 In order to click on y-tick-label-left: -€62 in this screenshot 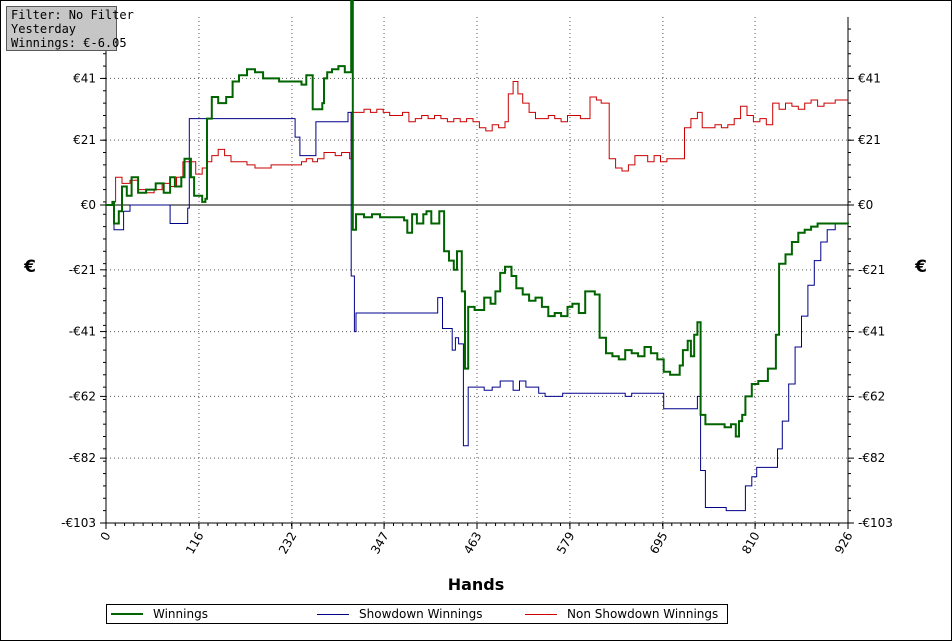, I will do `click(82, 396)`.